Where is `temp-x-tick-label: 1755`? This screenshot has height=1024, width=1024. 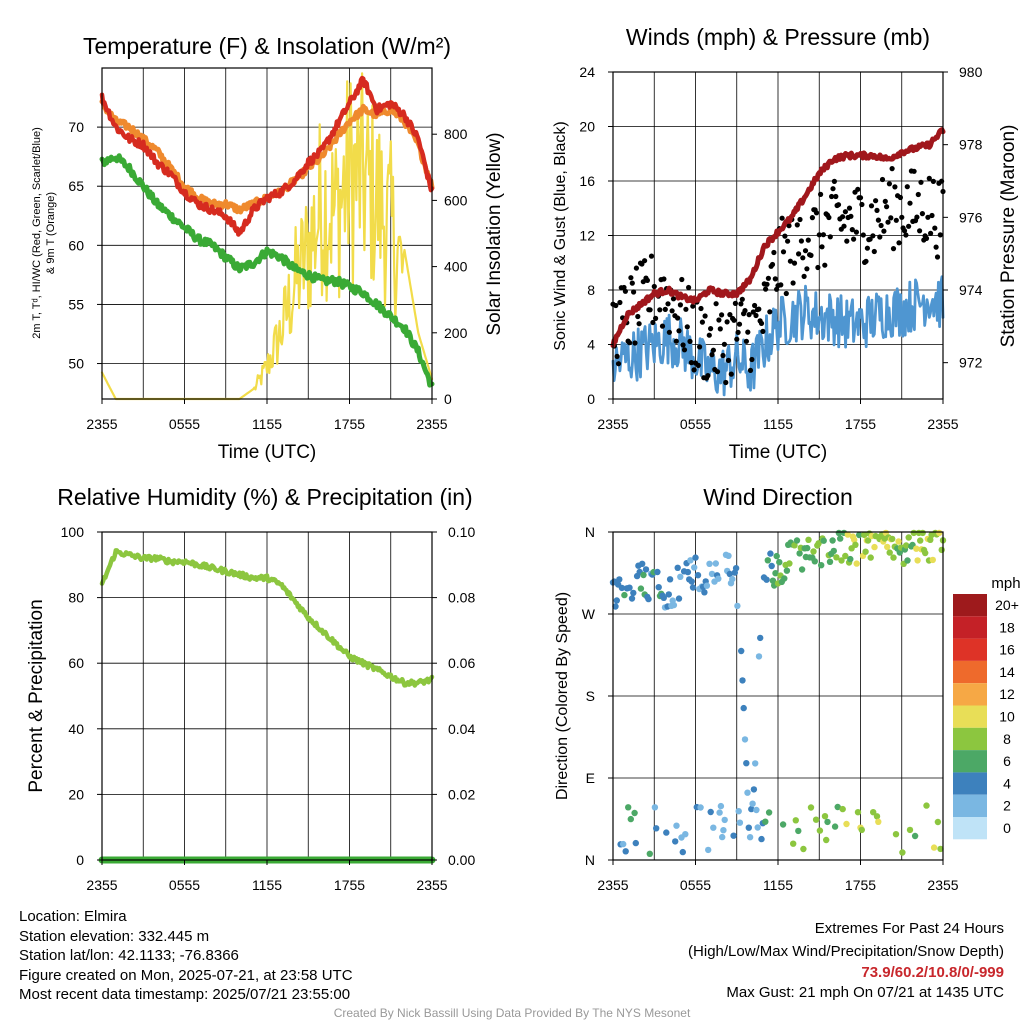 temp-x-tick-label: 1755 is located at coordinates (349, 424).